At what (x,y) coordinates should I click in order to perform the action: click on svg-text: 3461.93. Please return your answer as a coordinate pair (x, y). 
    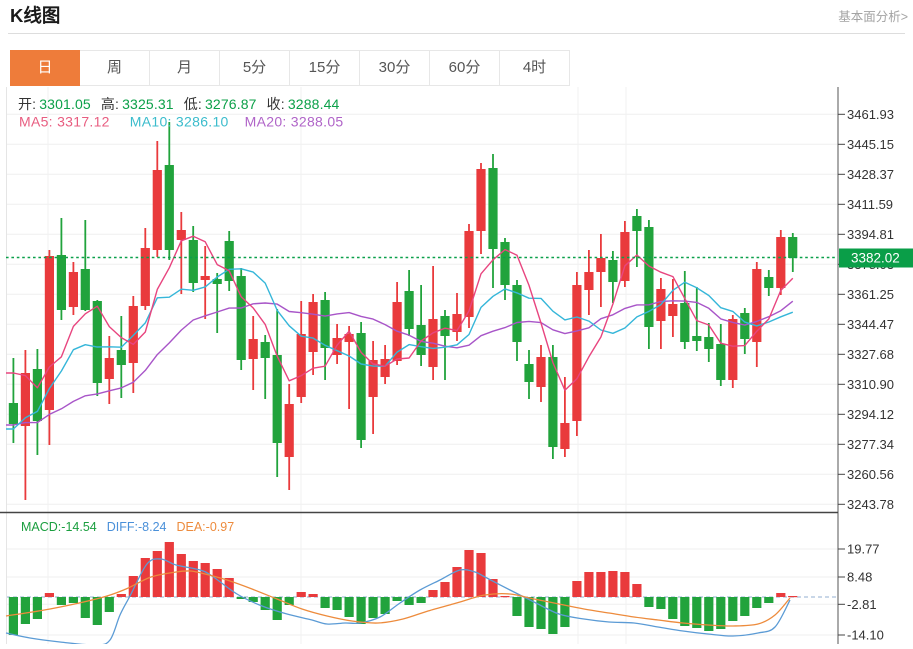
    Looking at the image, I should click on (870, 114).